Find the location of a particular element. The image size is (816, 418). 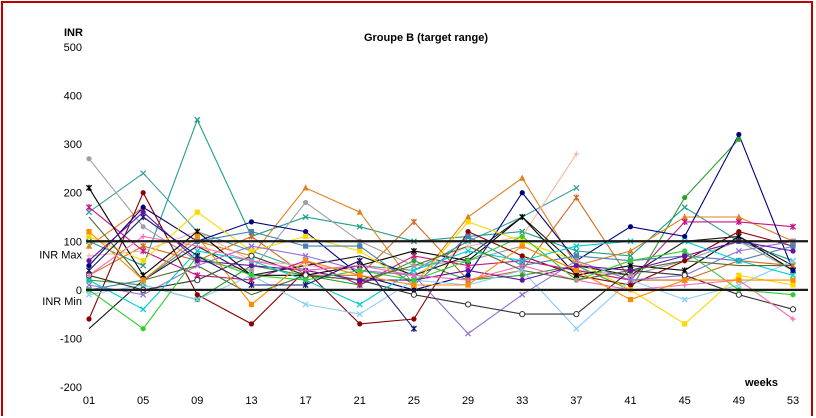

reference-line-label: INR Max is located at coordinates (60, 255).